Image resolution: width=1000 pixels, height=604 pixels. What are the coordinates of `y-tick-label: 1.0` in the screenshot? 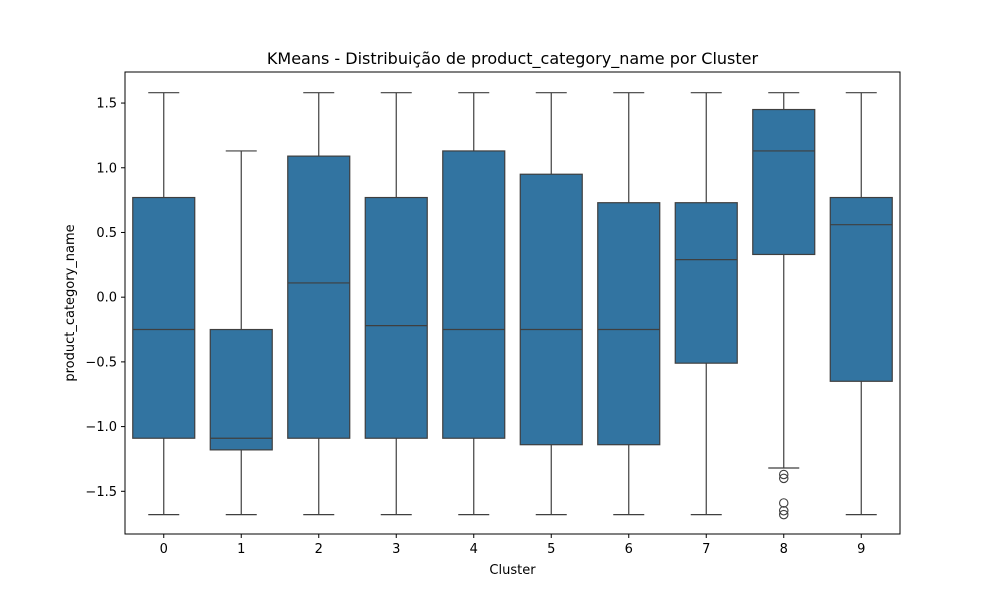 It's located at (106, 168).